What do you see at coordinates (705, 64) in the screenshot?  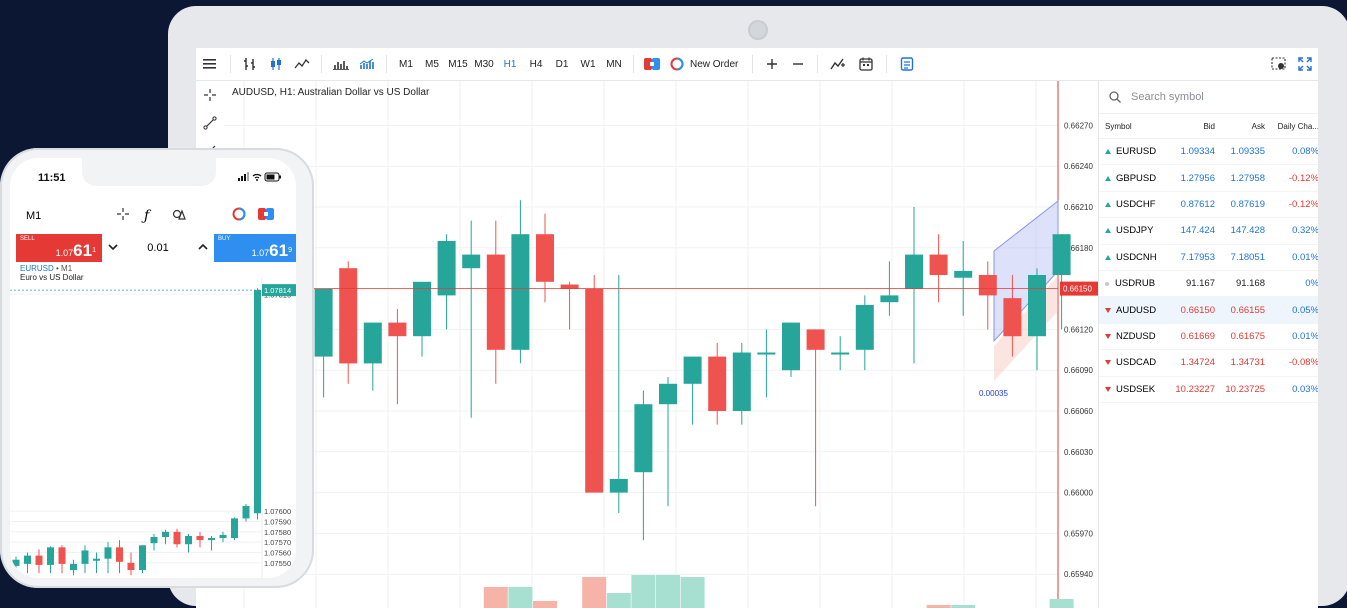 I see `new-order-button: New Order` at bounding box center [705, 64].